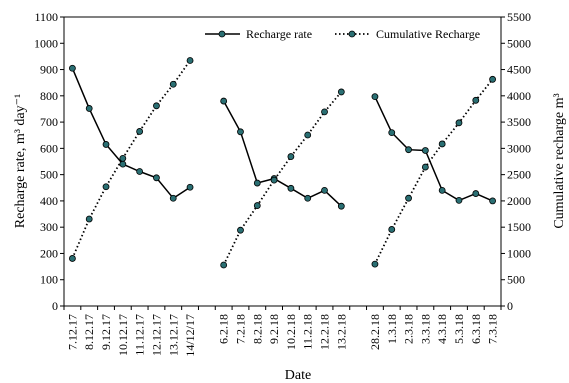 This screenshot has height=383, width=569. What do you see at coordinates (559, 160) in the screenshot?
I see `right-axis-title: Cumulative recharge m³` at bounding box center [559, 160].